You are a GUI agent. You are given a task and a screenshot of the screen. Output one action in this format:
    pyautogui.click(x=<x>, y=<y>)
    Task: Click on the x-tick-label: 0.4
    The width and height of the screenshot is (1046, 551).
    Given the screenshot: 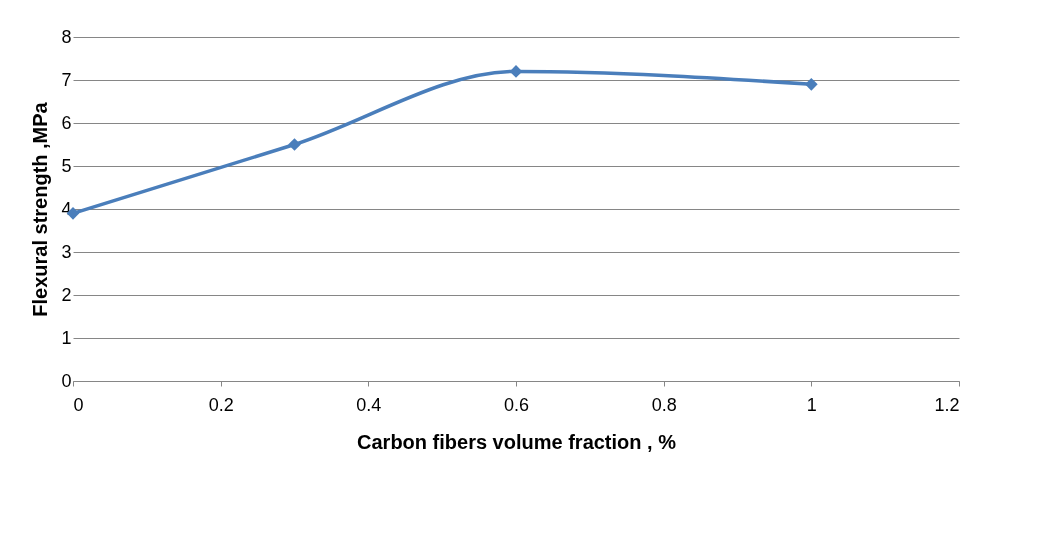 What is the action you would take?
    pyautogui.click(x=369, y=404)
    